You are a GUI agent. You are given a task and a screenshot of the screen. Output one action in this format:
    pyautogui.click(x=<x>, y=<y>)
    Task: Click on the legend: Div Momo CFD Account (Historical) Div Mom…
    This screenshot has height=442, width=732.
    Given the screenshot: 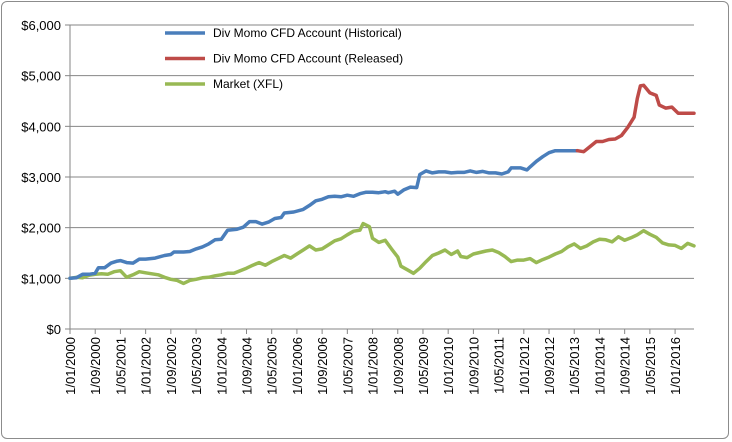 What is the action you would take?
    pyautogui.click(x=284, y=58)
    